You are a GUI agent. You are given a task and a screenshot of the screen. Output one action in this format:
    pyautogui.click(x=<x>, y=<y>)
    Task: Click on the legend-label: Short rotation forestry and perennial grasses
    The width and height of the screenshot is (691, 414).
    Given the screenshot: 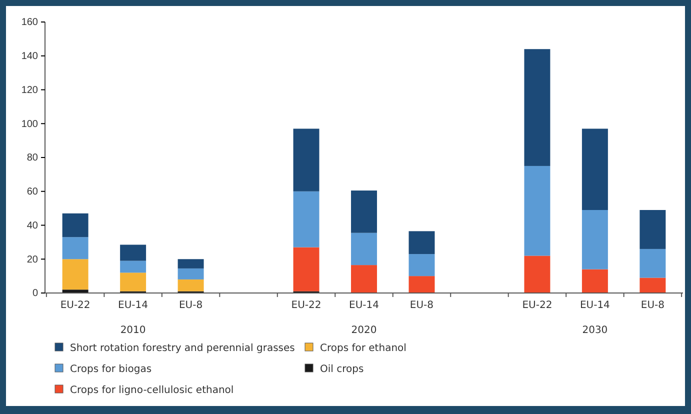 What is the action you would take?
    pyautogui.click(x=182, y=348)
    